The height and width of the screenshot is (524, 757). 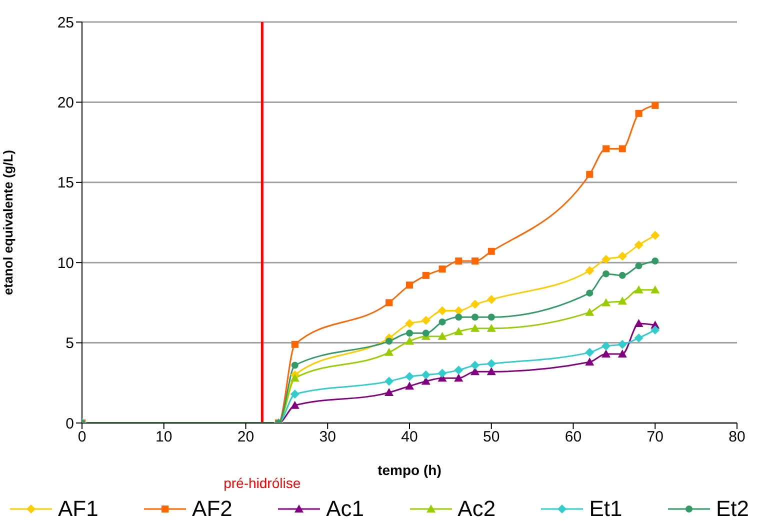 What do you see at coordinates (573, 437) in the screenshot?
I see `x-tick-label: 60` at bounding box center [573, 437].